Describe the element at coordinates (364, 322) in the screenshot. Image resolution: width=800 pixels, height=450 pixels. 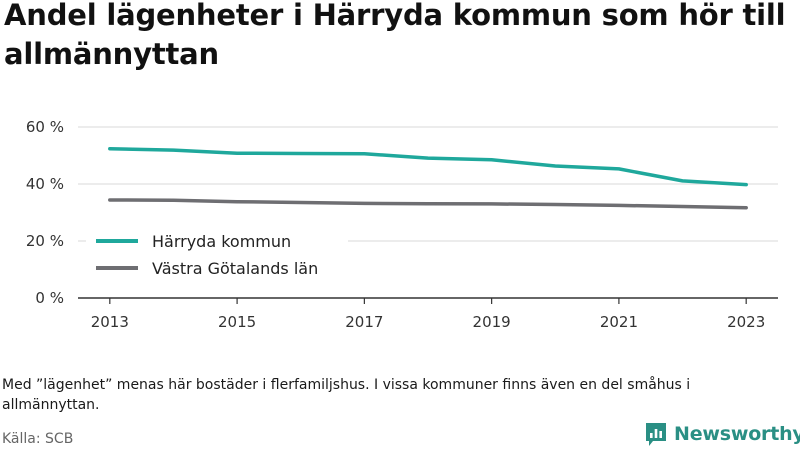
I see `x-tick-label: 2017` at that location.